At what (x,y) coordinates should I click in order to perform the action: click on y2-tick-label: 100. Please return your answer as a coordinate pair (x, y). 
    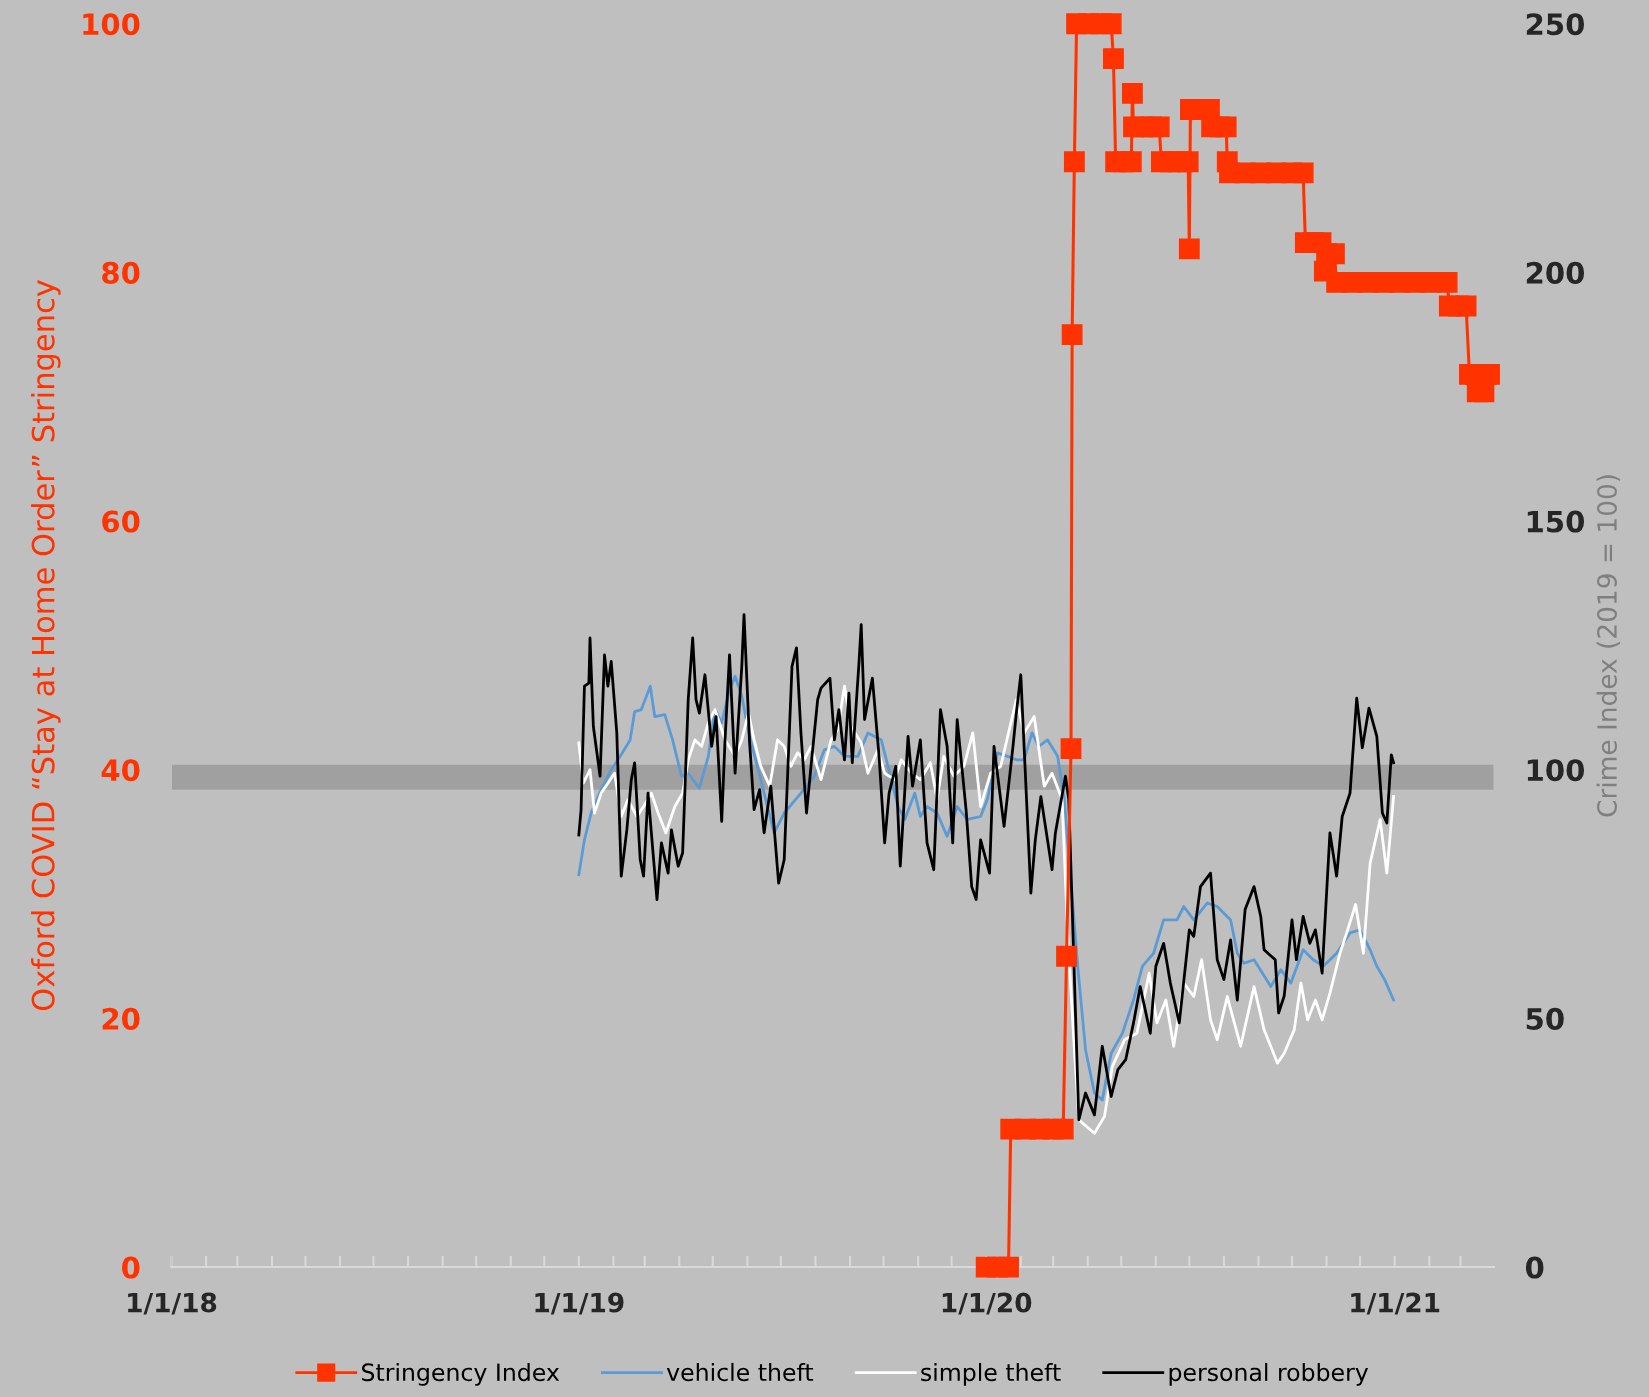
    Looking at the image, I should click on (1556, 770).